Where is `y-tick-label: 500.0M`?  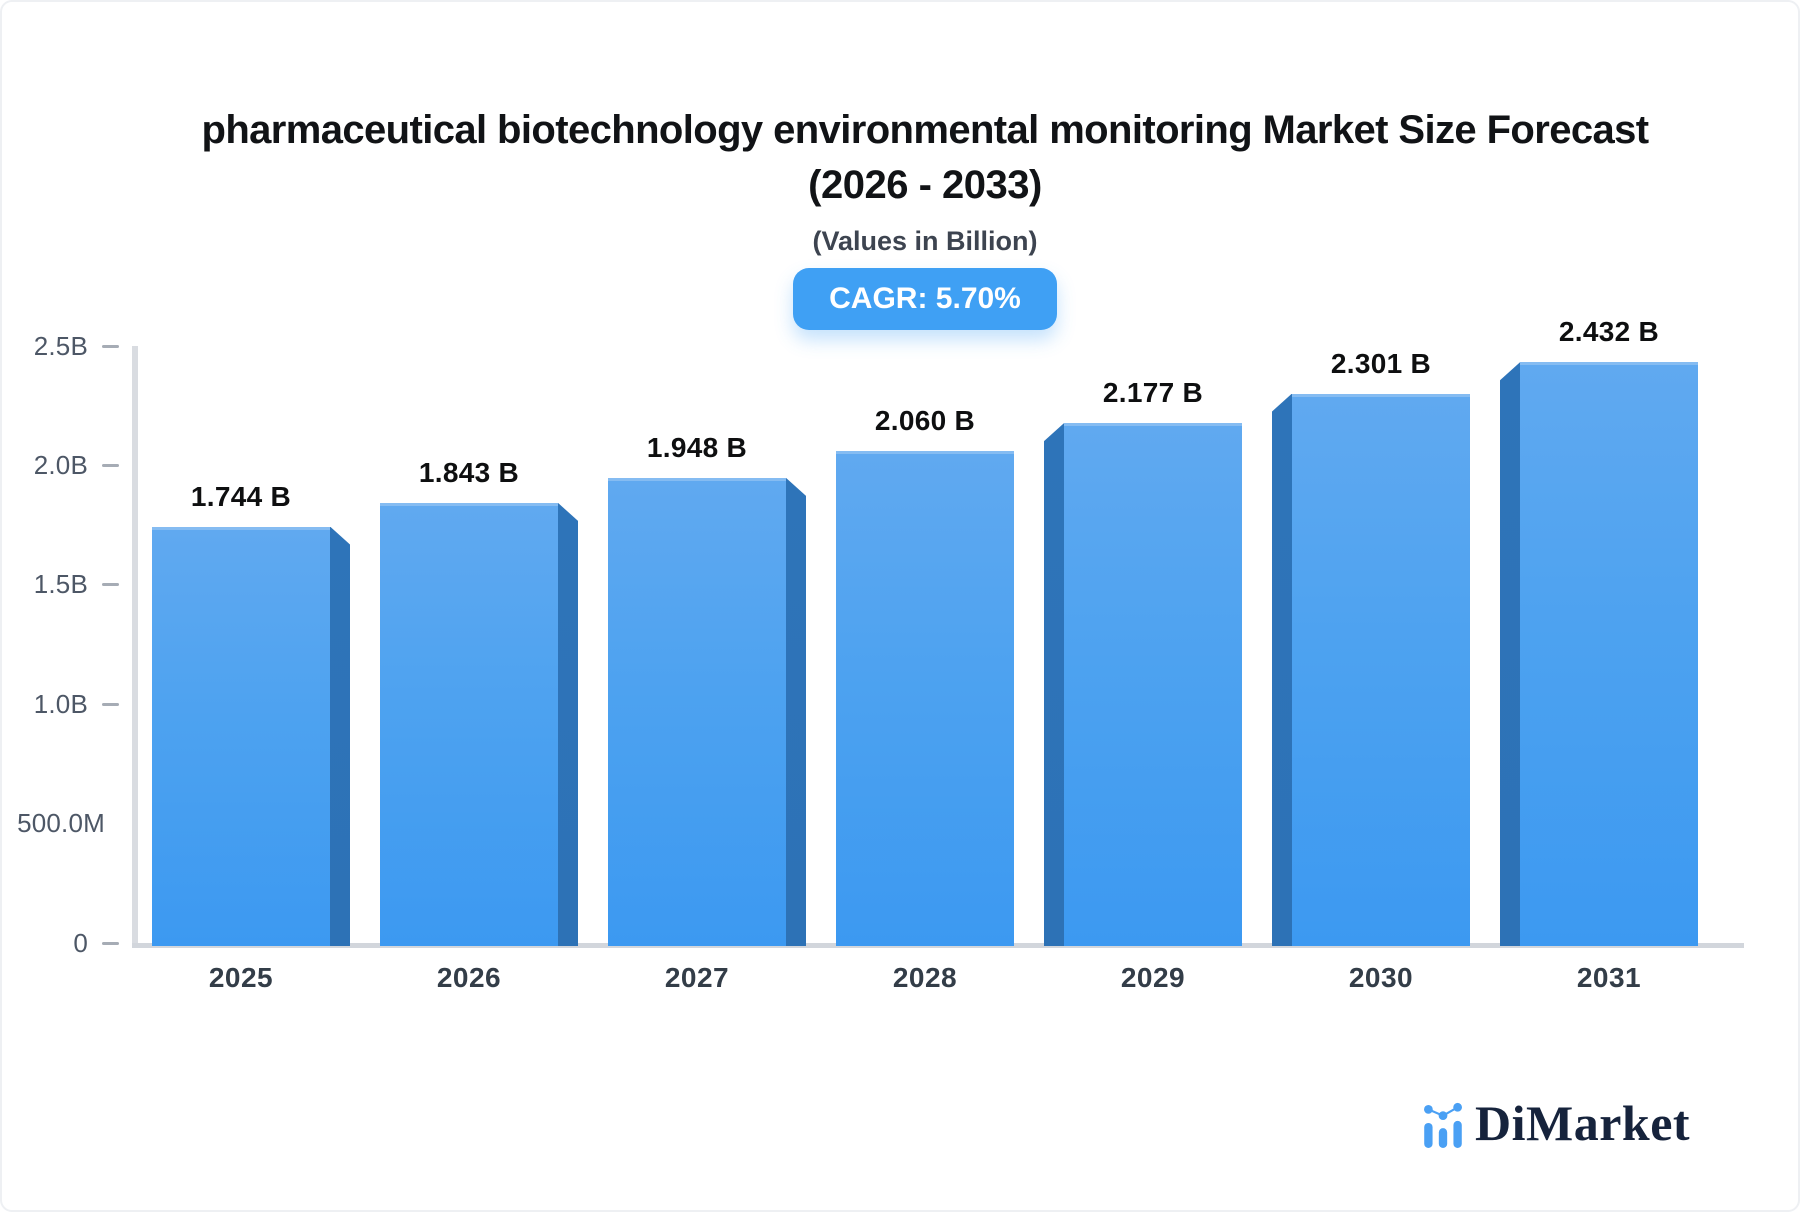
y-tick-label: 500.0M is located at coordinates (61, 823).